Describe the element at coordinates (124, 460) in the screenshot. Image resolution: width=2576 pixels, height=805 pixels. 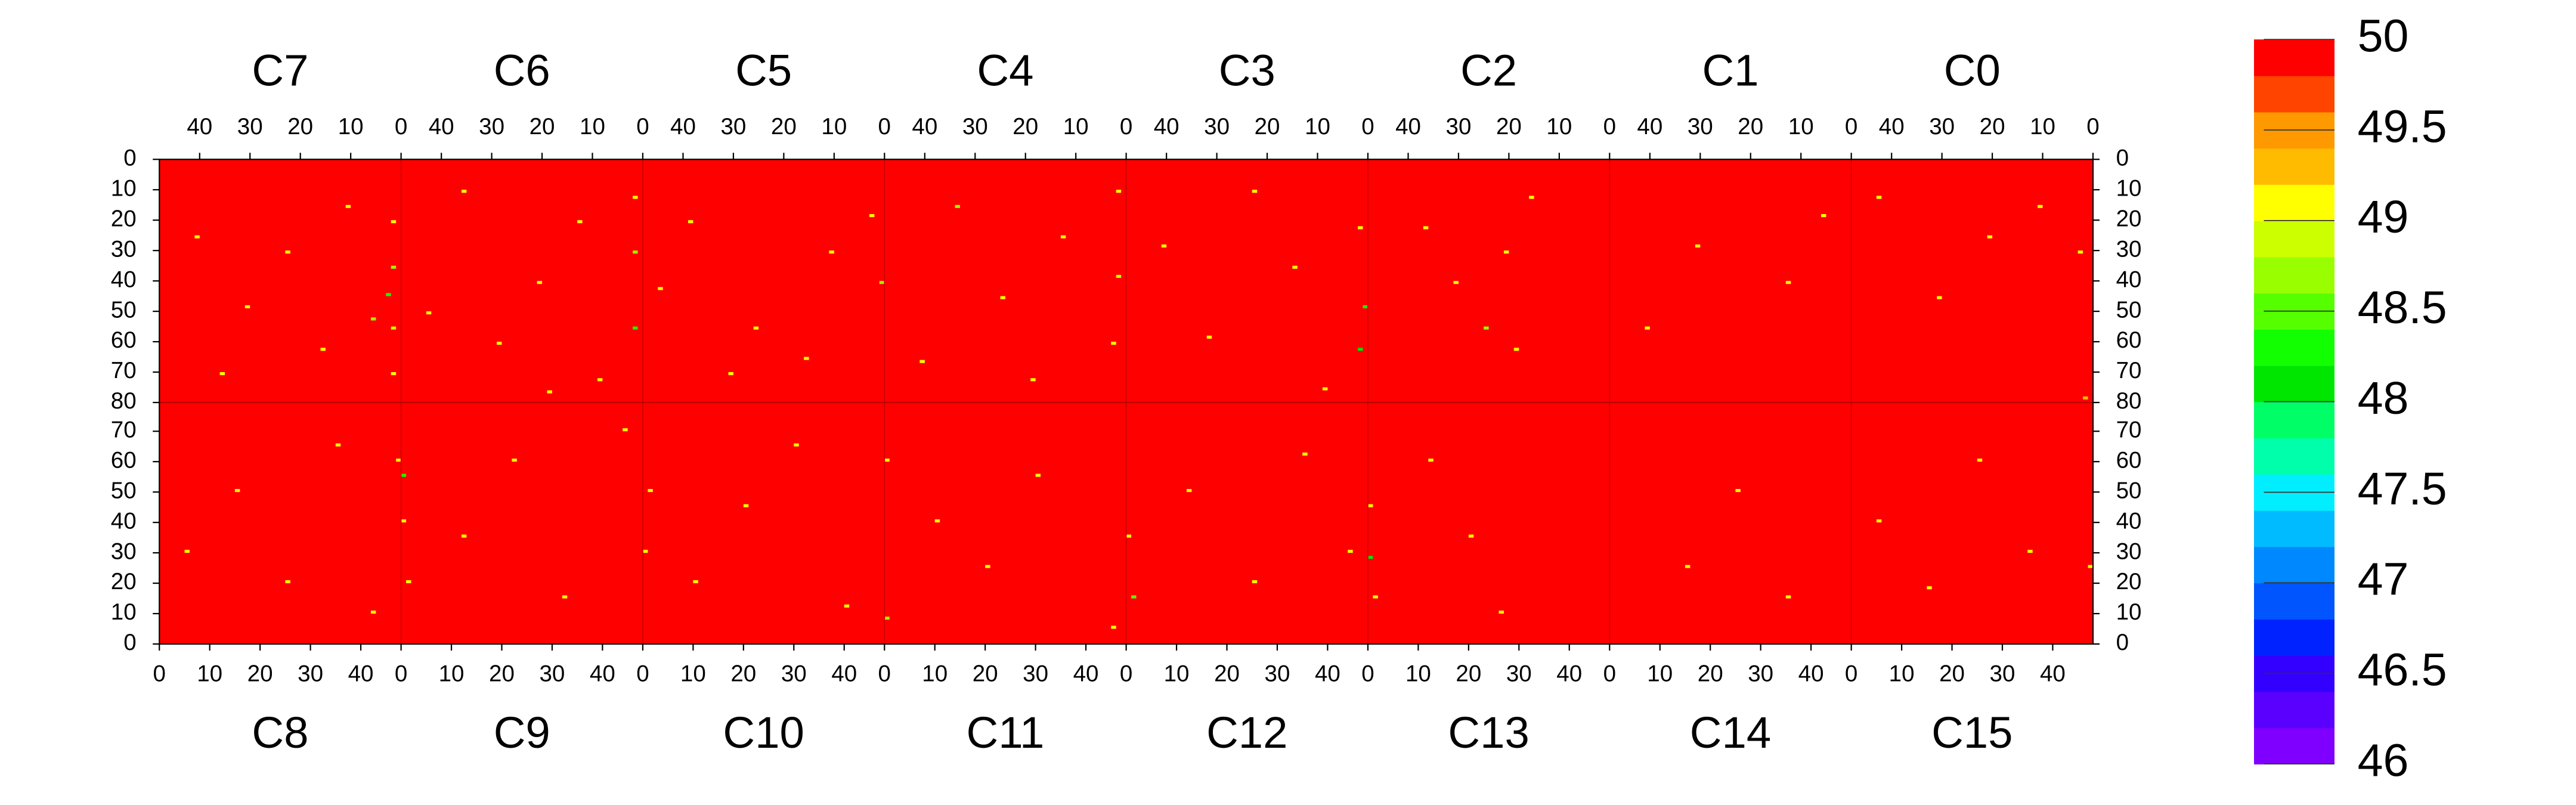
I see `y-tick-label: 60` at that location.